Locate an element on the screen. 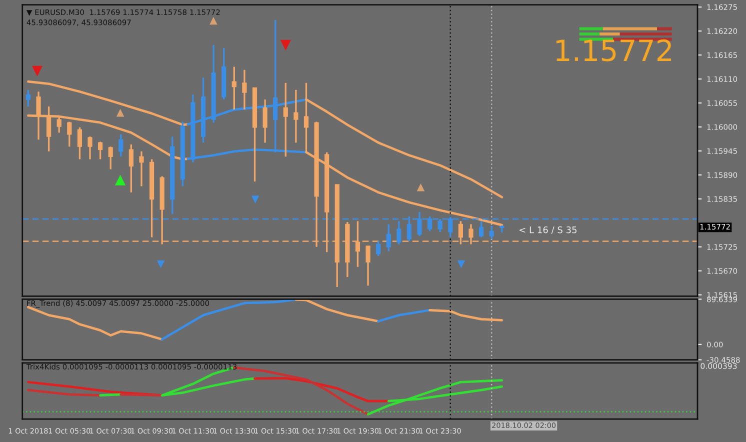  annotation: < L 16 / S 35 is located at coordinates (548, 230).